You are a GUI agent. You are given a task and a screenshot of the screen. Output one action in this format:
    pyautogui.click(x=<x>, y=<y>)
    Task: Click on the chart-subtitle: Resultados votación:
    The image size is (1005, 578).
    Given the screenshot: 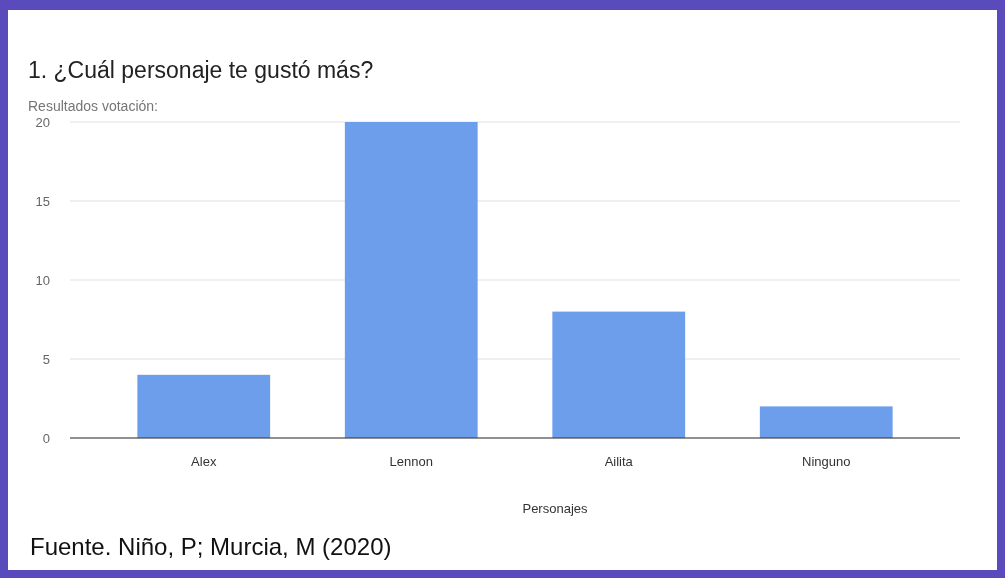 What is the action you would take?
    pyautogui.click(x=93, y=106)
    